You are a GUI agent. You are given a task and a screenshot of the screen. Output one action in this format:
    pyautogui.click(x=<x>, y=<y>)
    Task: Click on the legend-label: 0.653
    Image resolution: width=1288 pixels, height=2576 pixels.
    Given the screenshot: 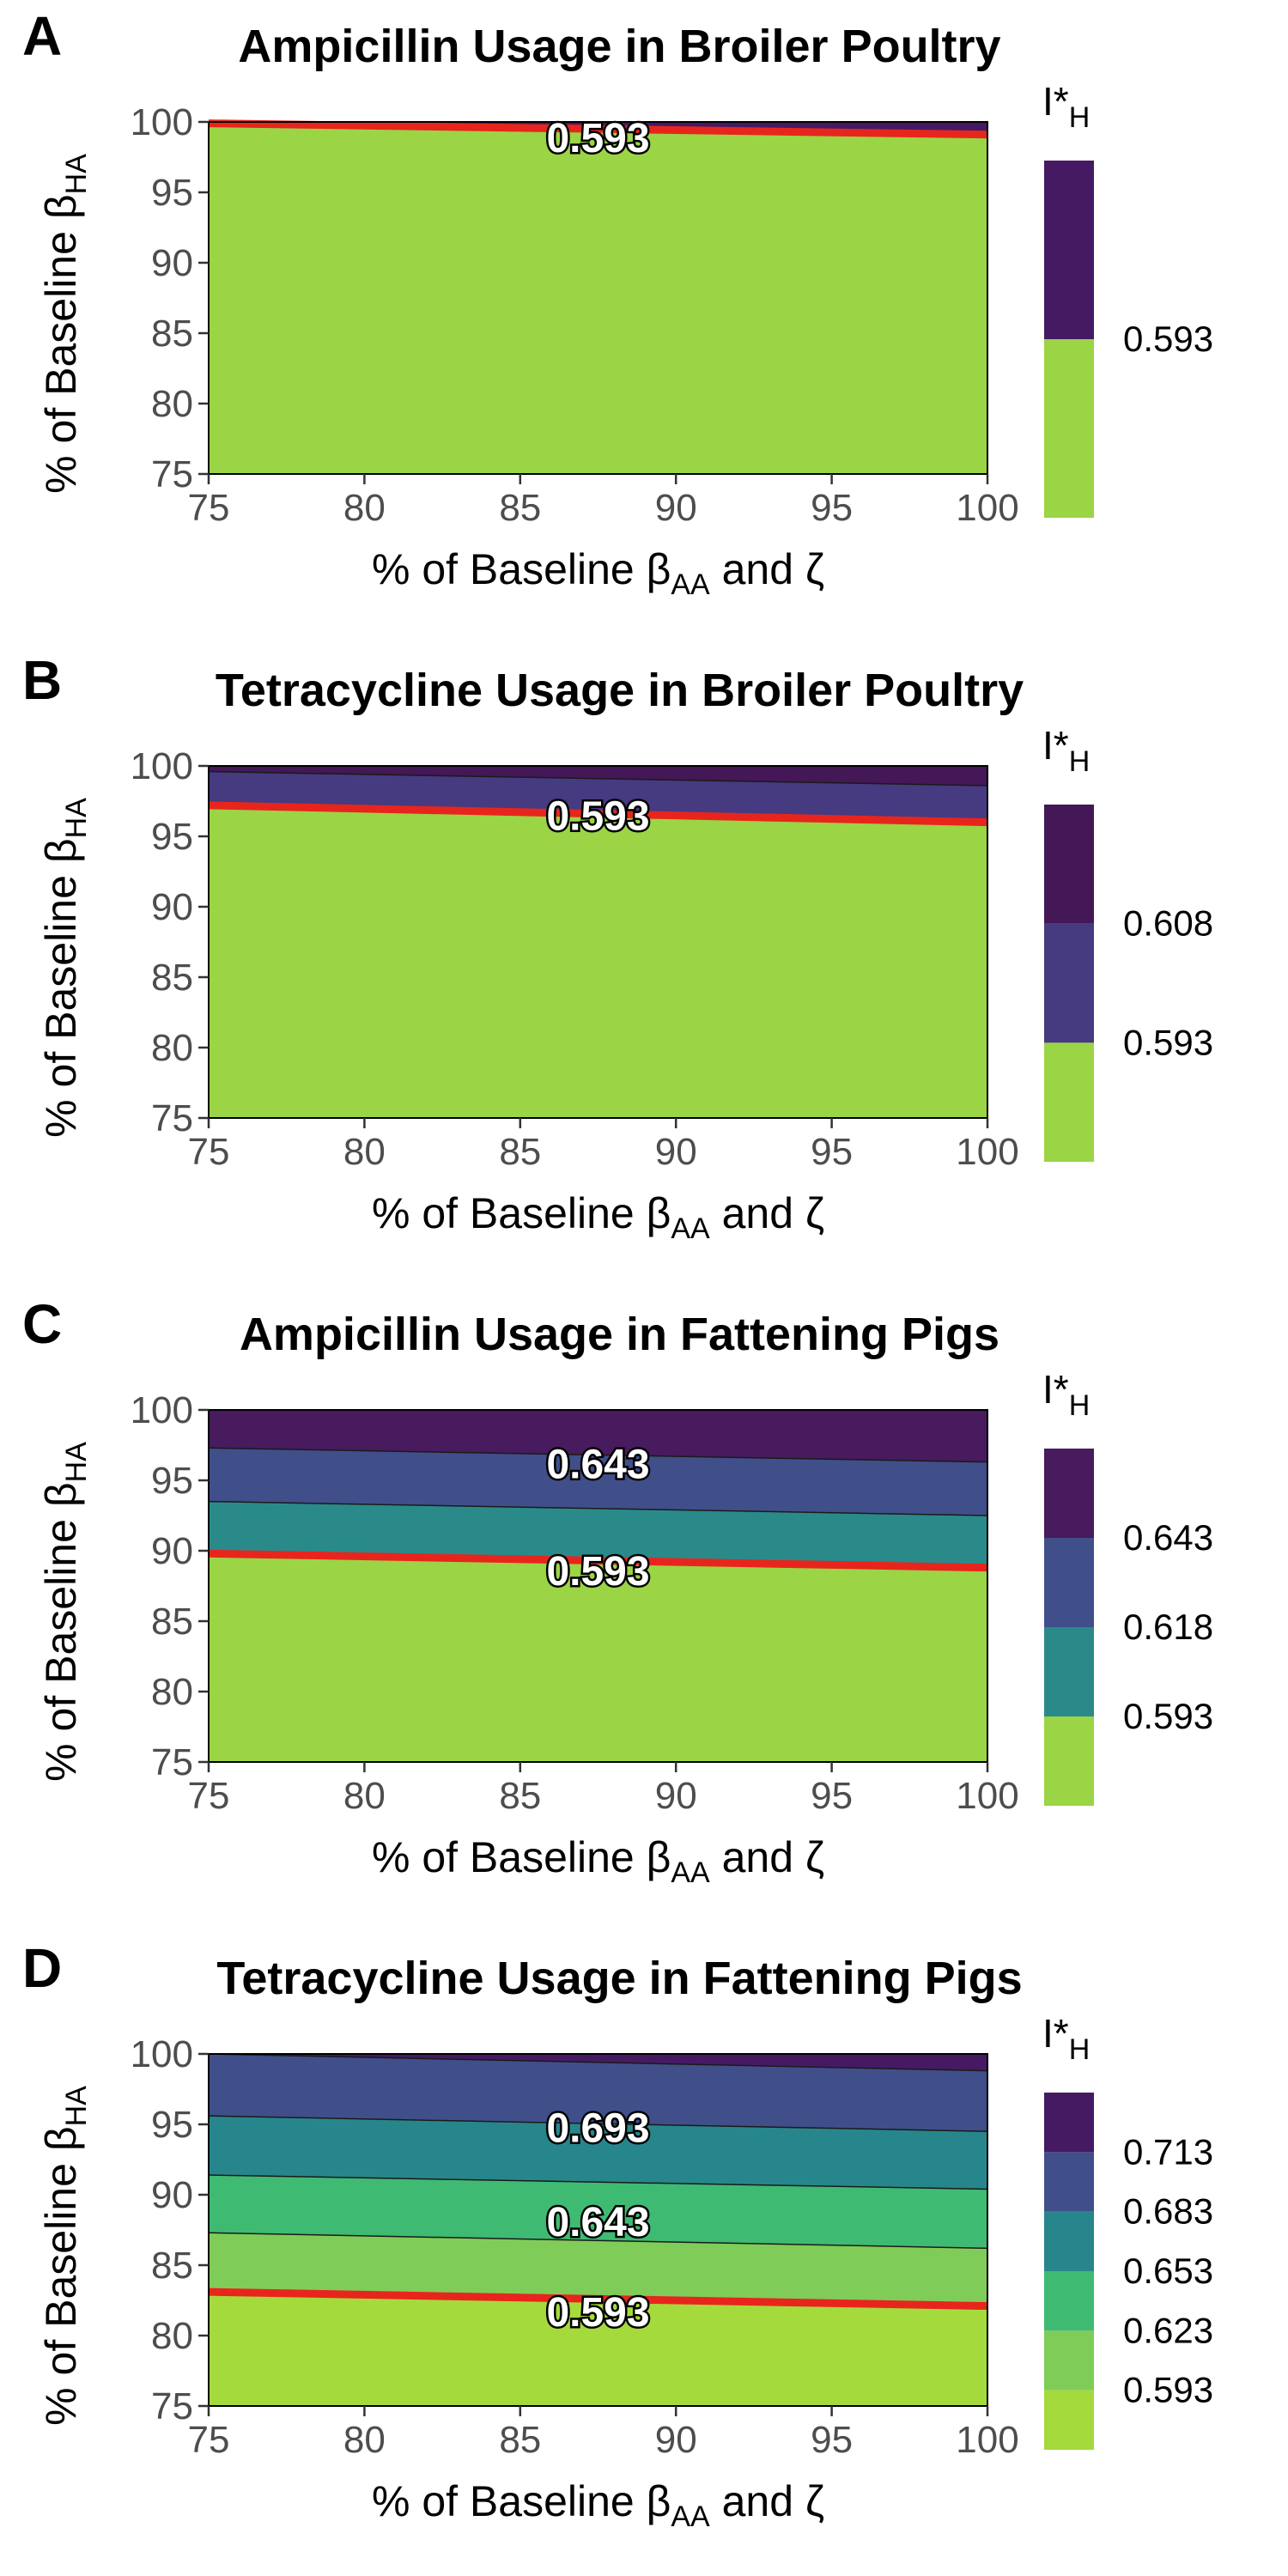 What is the action you would take?
    pyautogui.click(x=1168, y=2271)
    